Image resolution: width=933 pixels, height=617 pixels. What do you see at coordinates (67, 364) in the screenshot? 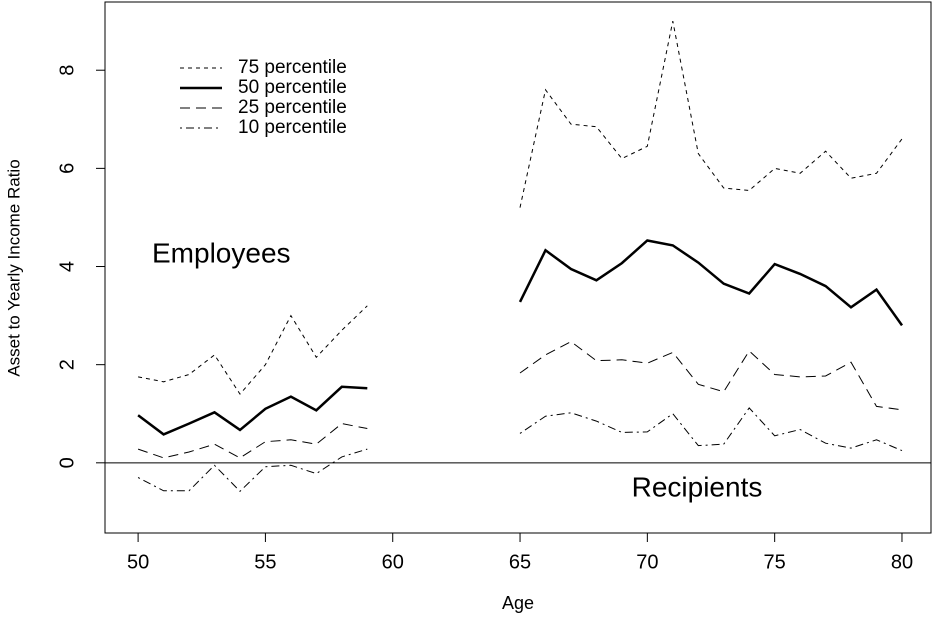
I see `y-tick-label: 2` at bounding box center [67, 364].